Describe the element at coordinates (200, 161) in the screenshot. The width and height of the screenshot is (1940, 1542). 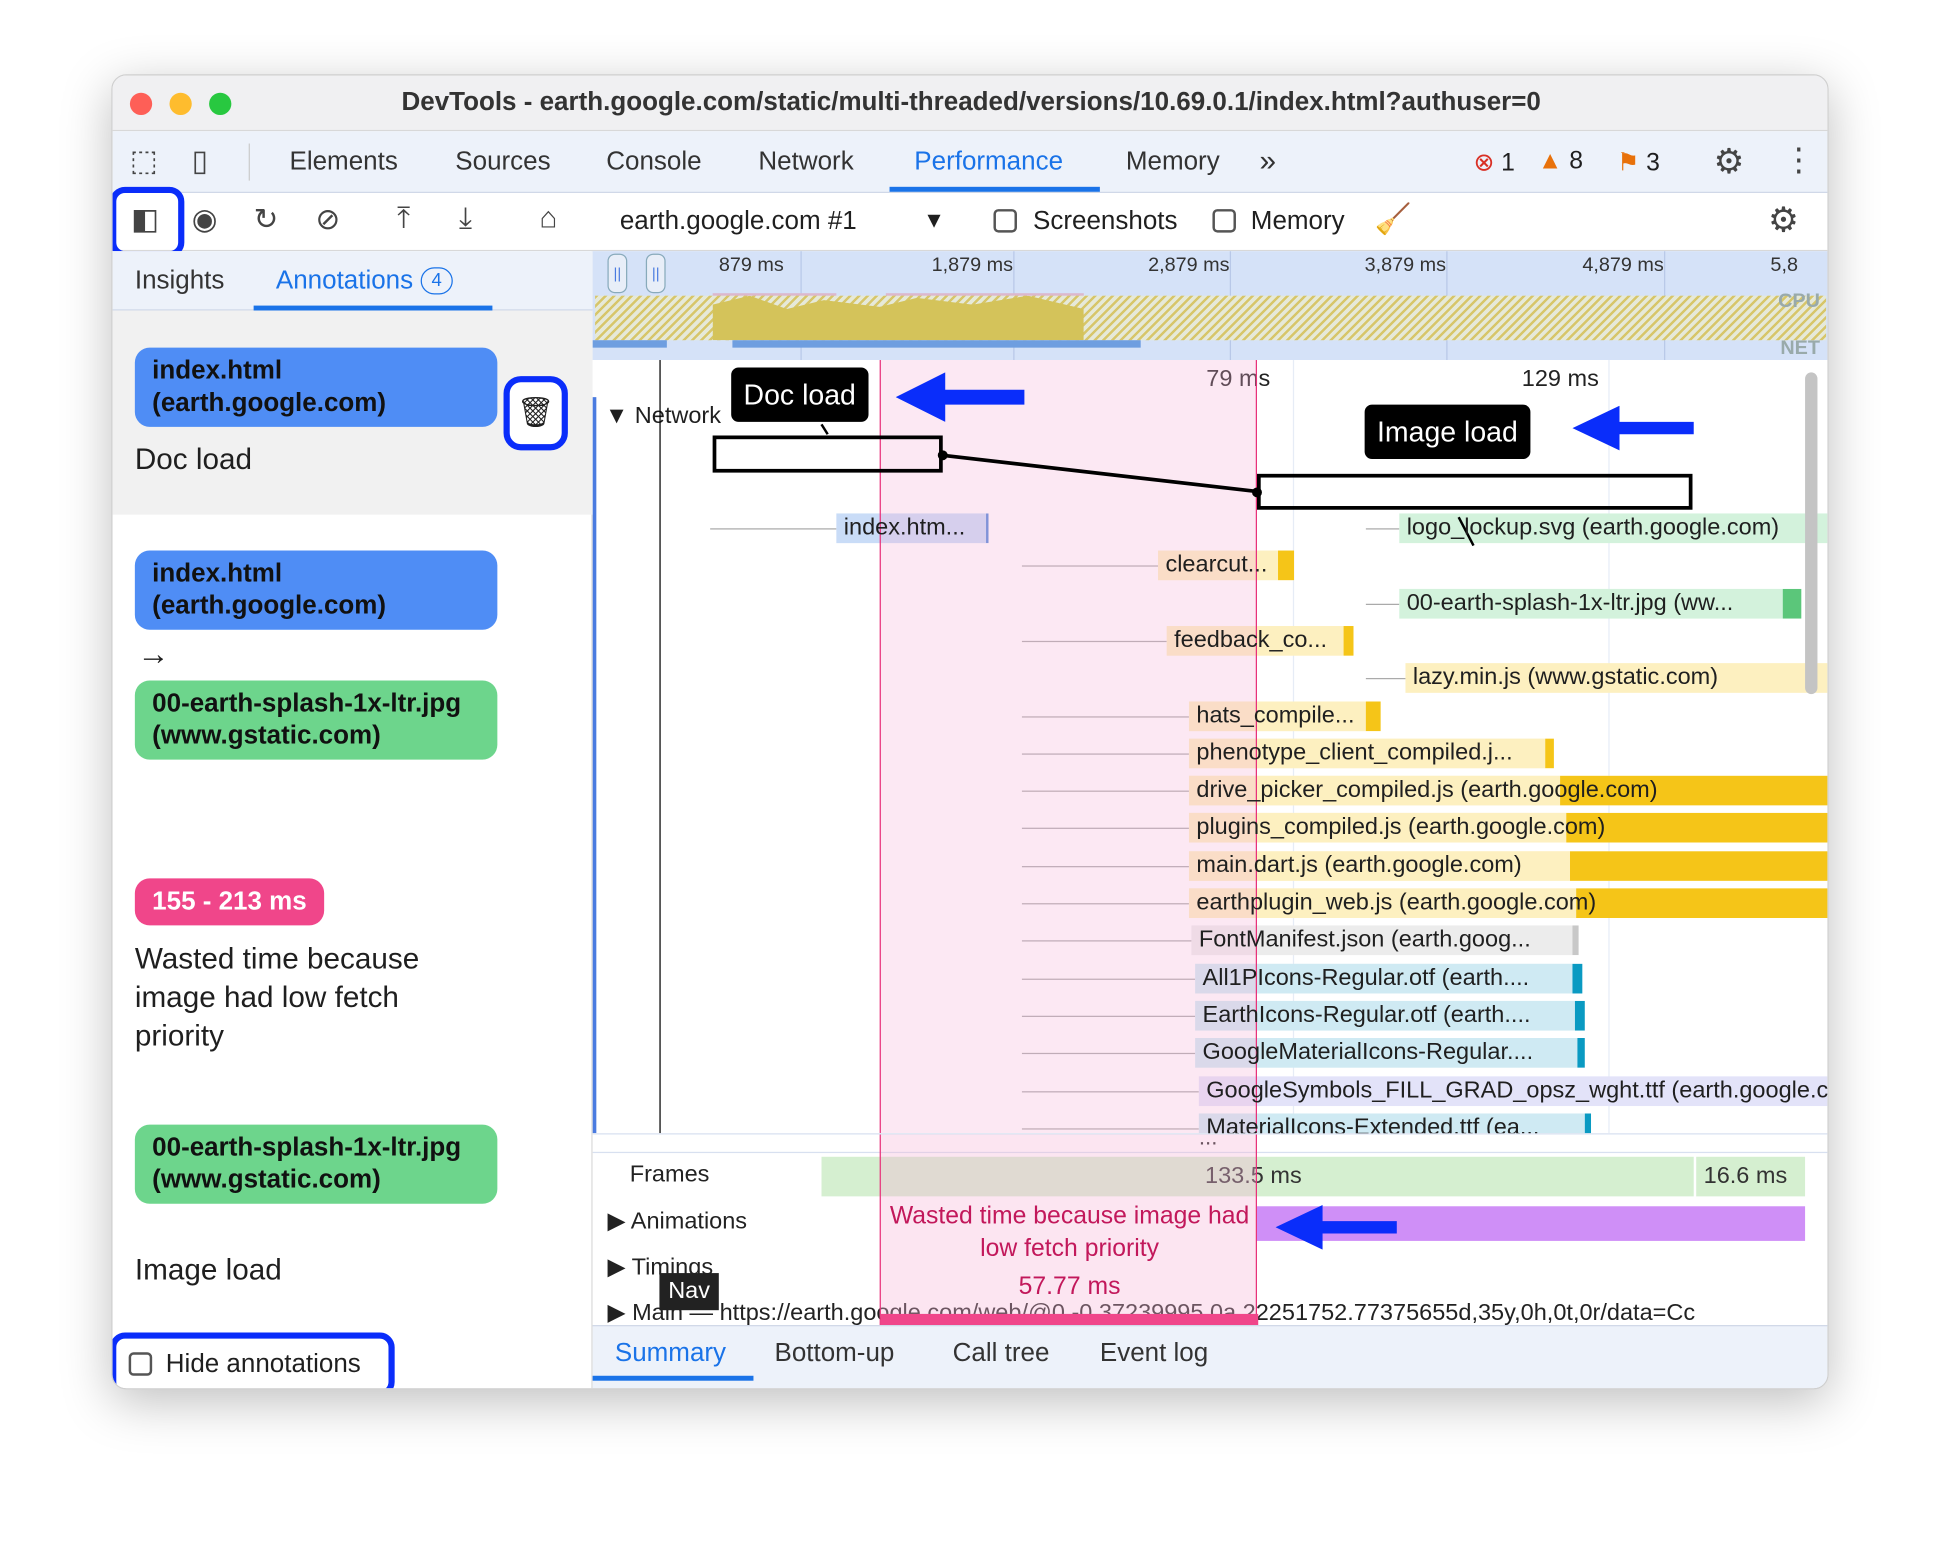
I see `device-toolbar-icon: ▯` at that location.